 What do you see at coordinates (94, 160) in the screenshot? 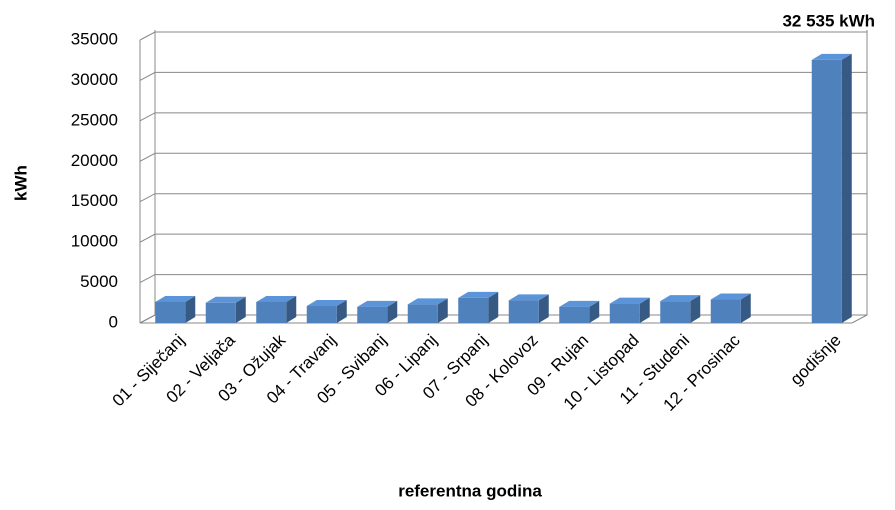
I see `y-tick-label: 20000` at bounding box center [94, 160].